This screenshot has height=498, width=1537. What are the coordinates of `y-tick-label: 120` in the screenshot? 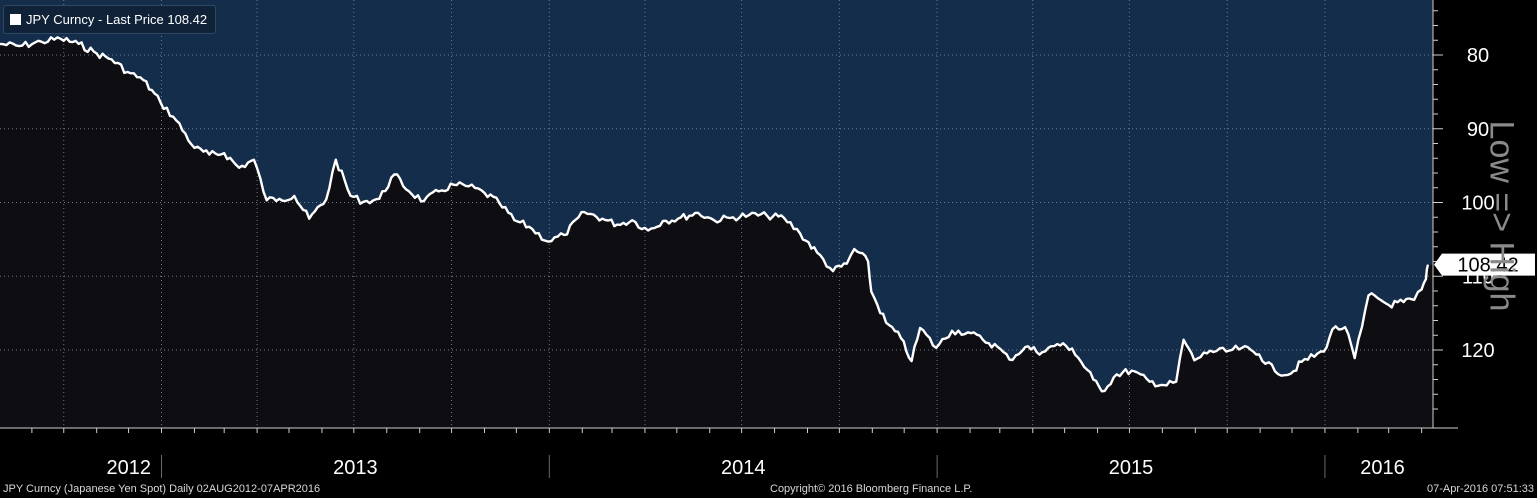 It's located at (1477, 351).